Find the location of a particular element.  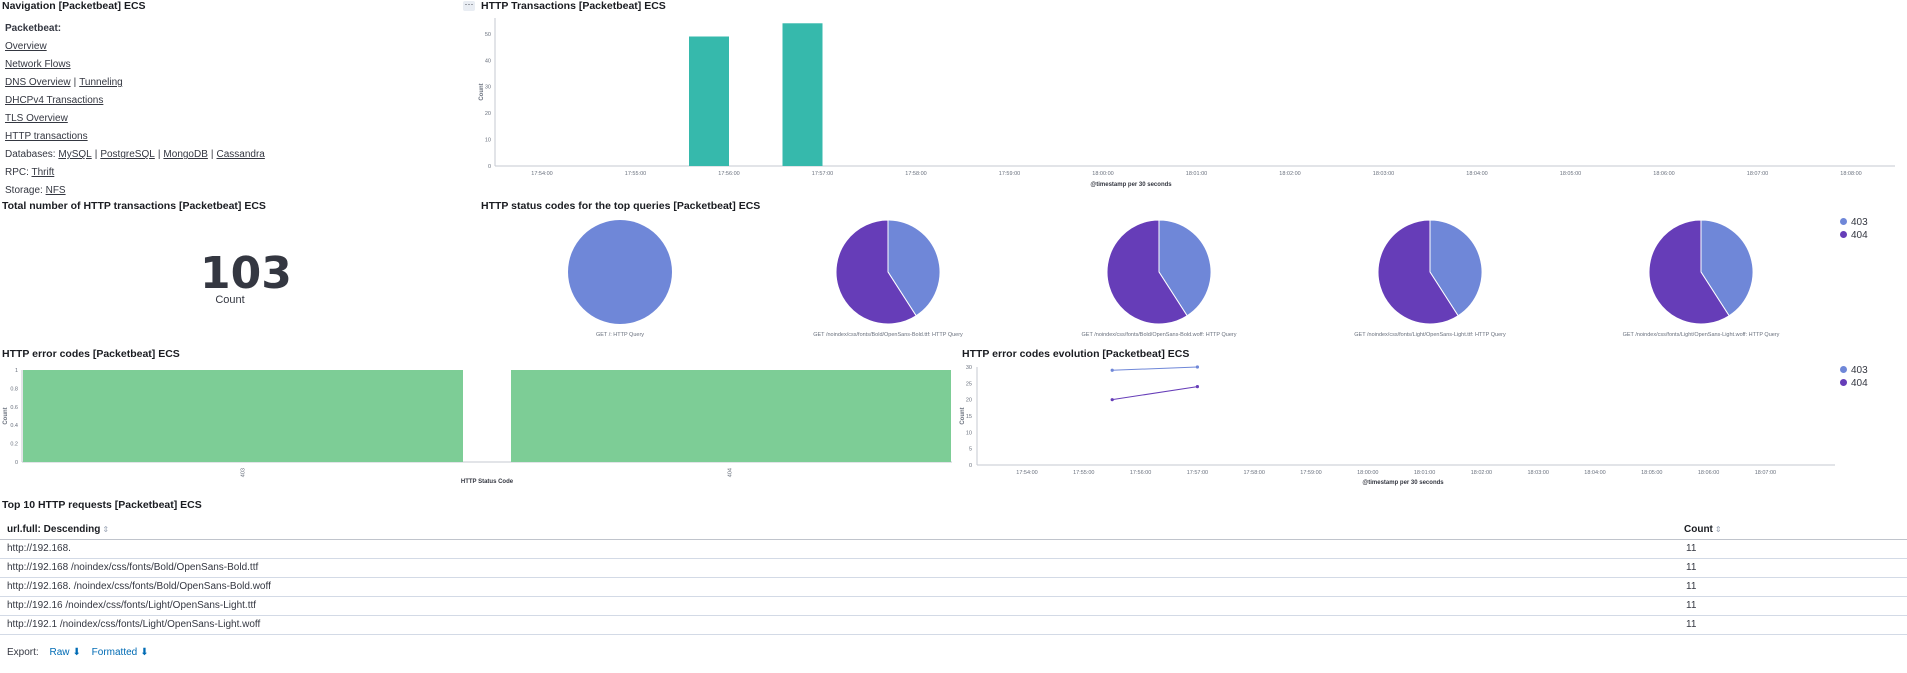

y-tick-label: 0.4 is located at coordinates (14, 426).